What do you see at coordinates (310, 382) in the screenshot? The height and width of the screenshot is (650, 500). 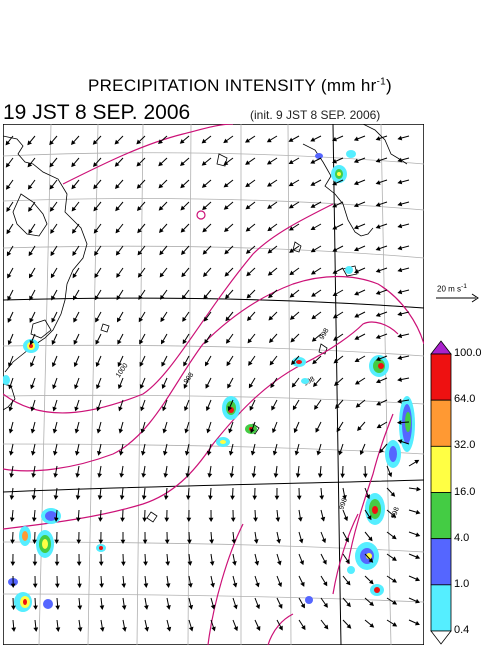 I see `isobar-label: 998` at bounding box center [310, 382].